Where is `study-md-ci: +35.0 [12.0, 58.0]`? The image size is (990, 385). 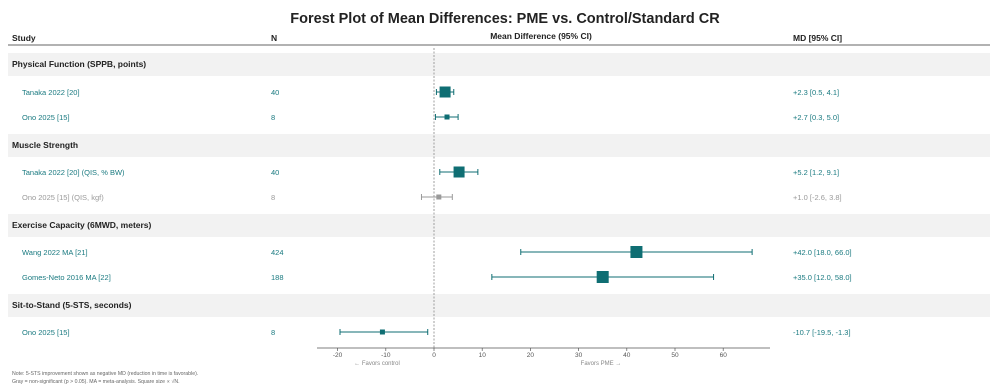 study-md-ci: +35.0 [12.0, 58.0] is located at coordinates (822, 277).